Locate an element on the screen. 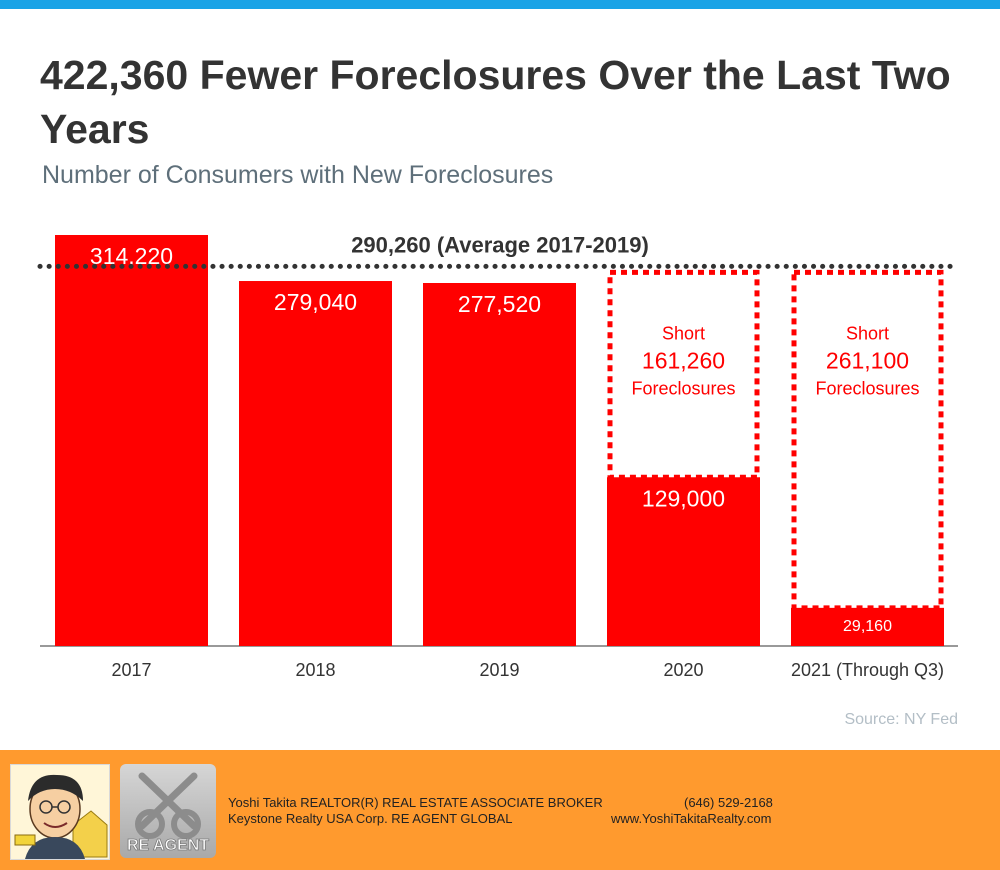  re-agent-logo: RE AGENT is located at coordinates (168, 811).